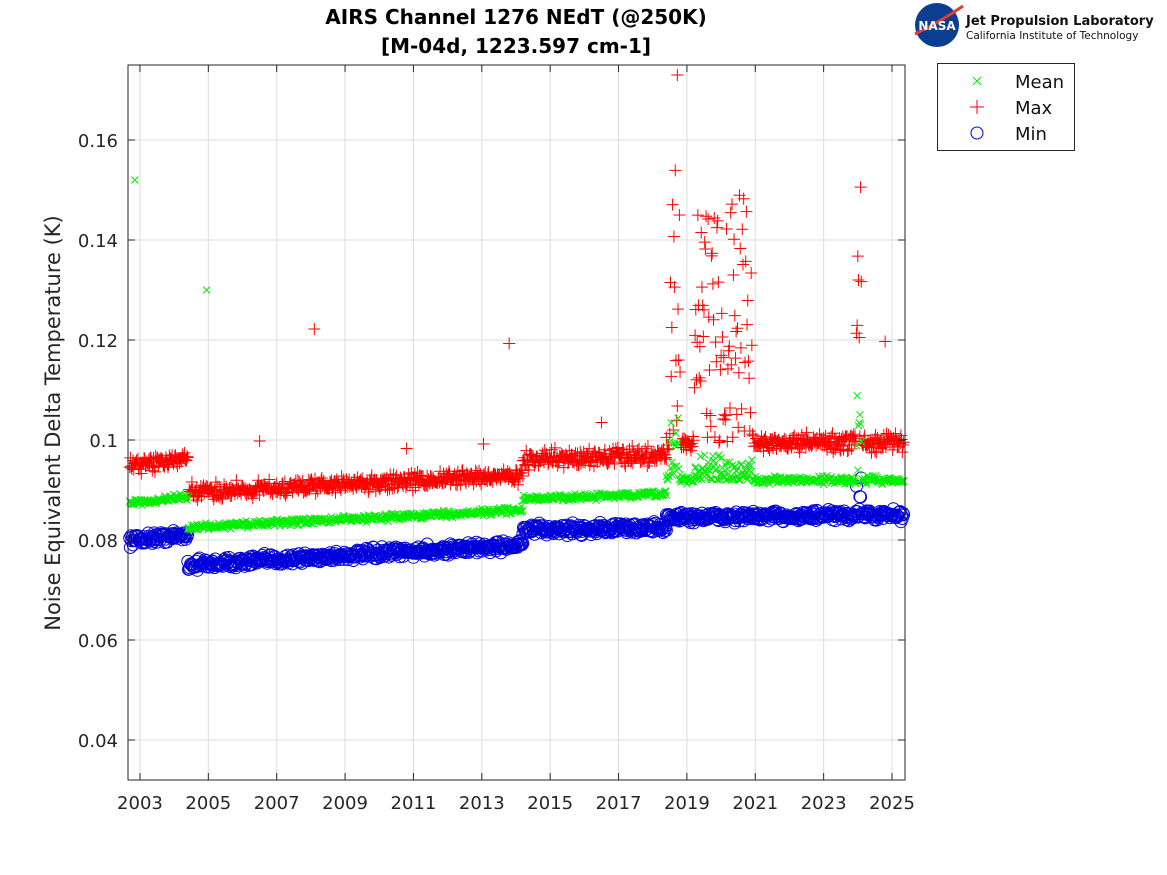  I want to click on x-tick-label: 2011, so click(414, 803).